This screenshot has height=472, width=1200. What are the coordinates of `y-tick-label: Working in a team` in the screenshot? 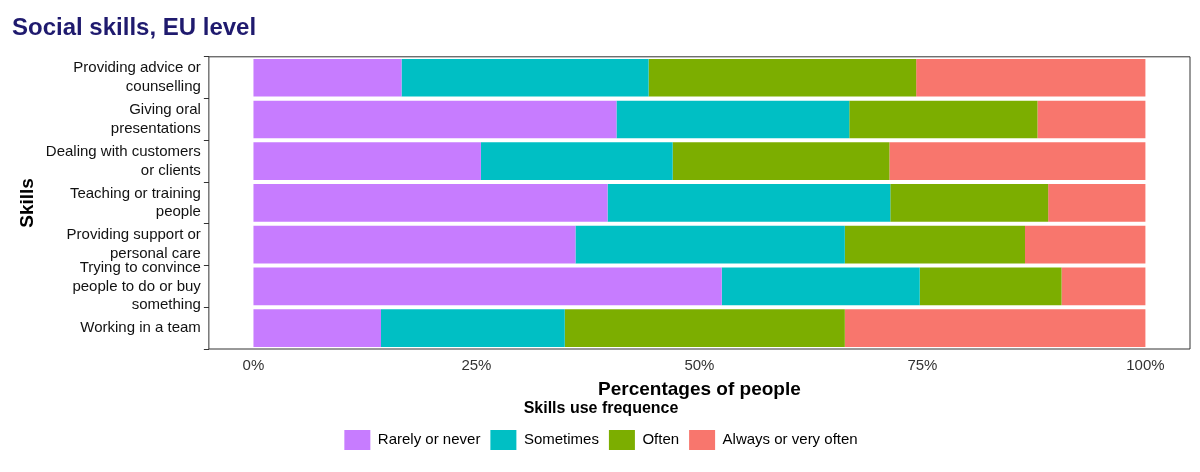 It's located at (140, 327).